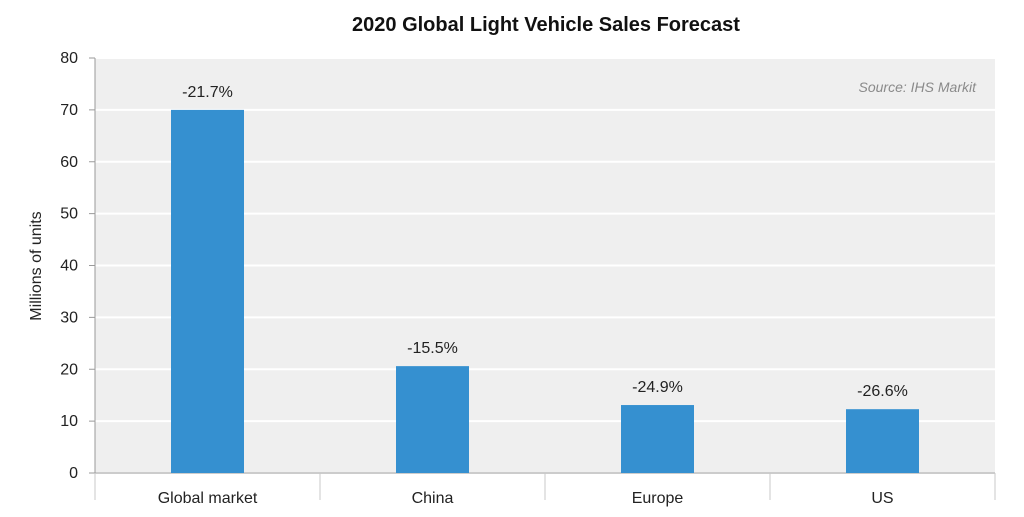 The width and height of the screenshot is (1024, 517). What do you see at coordinates (208, 498) in the screenshot?
I see `x-category-label: Global market` at bounding box center [208, 498].